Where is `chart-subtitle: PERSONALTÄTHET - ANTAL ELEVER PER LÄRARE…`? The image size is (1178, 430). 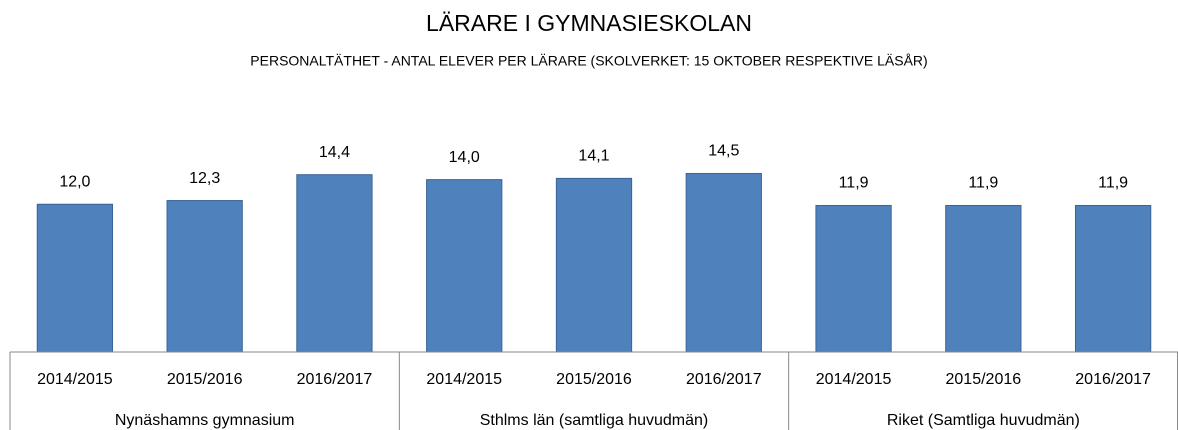
chart-subtitle: PERSONALTÄTHET - ANTAL ELEVER PER LÄRARE… is located at coordinates (588, 61).